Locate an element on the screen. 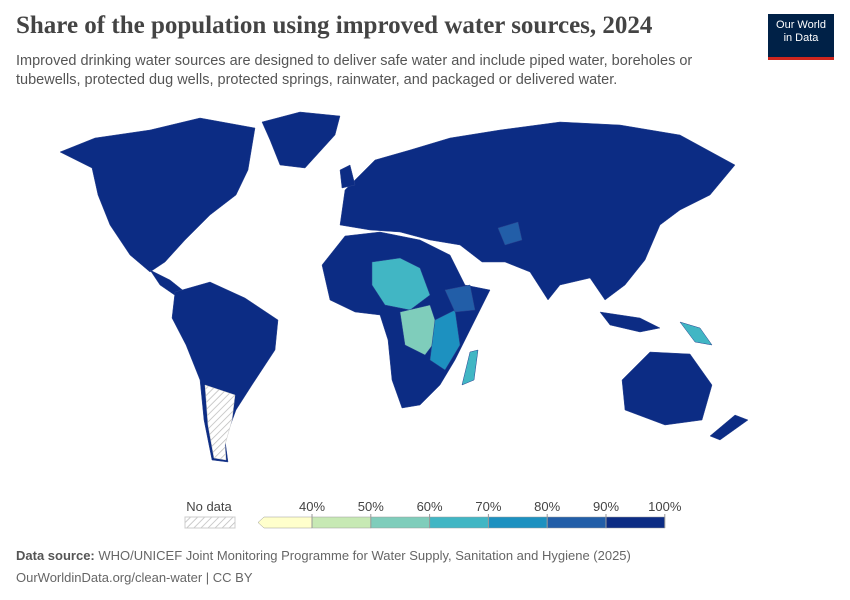 The width and height of the screenshot is (850, 600). legend-no-data-swatch is located at coordinates (210, 522).